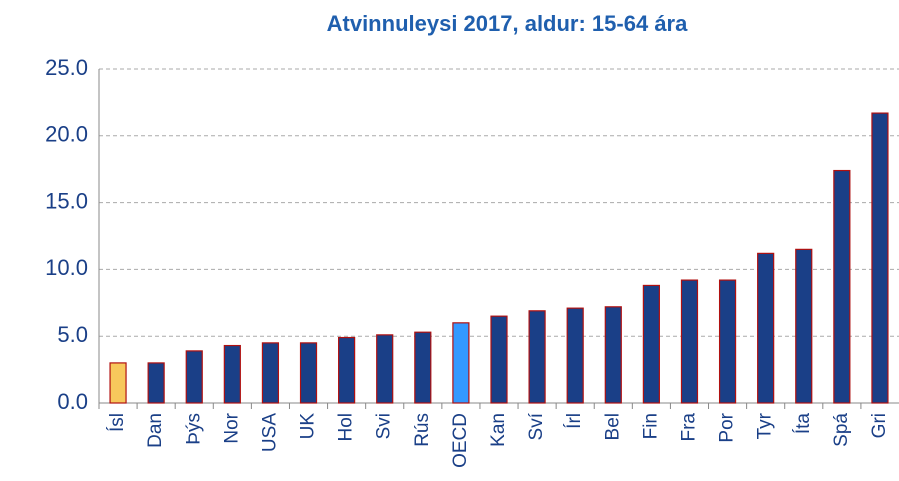 The width and height of the screenshot is (899, 481). I want to click on x-tick-label: Írl, so click(574, 421).